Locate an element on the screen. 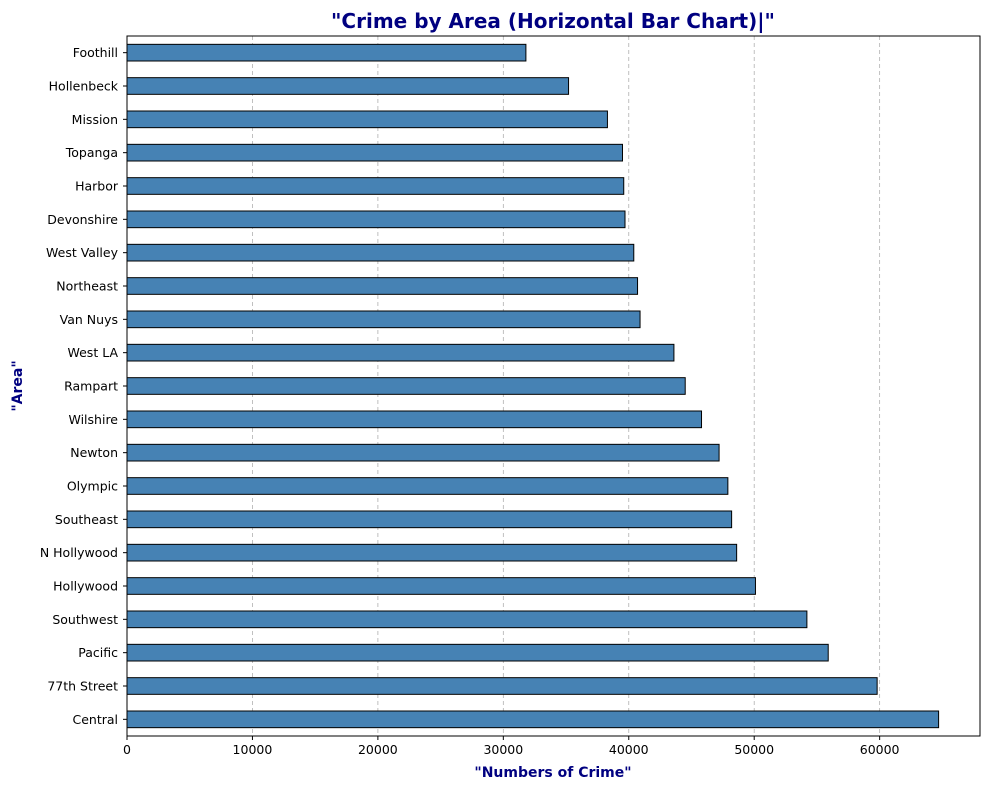 The width and height of the screenshot is (989, 794). x-axis-label: "Numbers of Crime" is located at coordinates (552, 773).